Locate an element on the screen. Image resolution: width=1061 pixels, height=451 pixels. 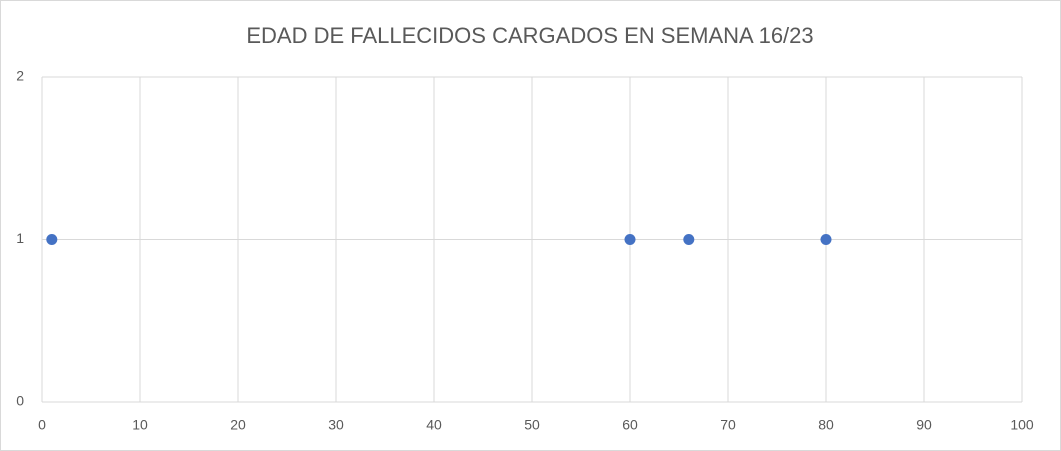
x-tick-label: 0 is located at coordinates (42, 425).